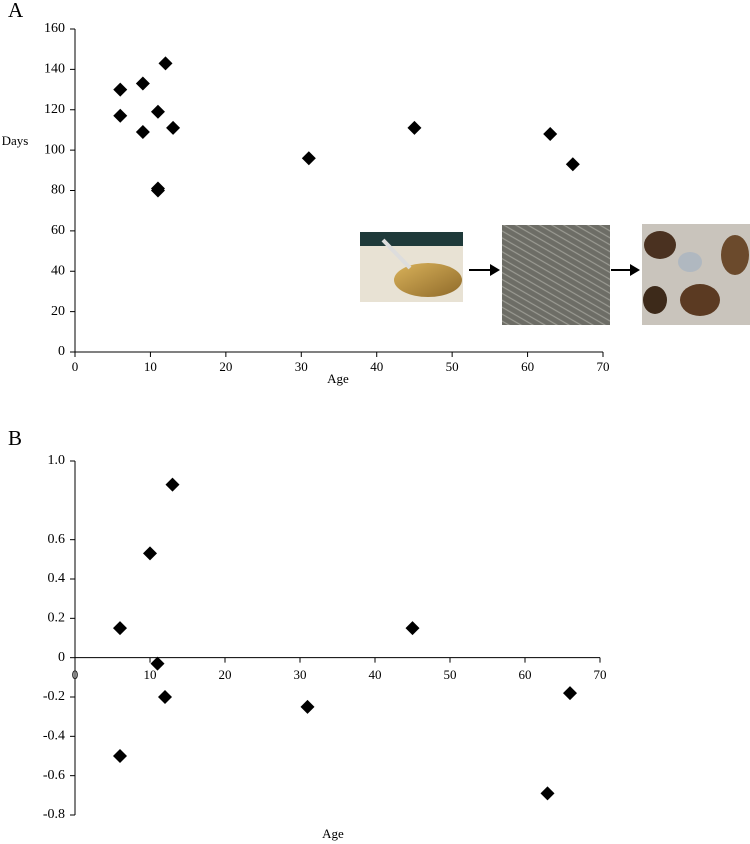 The height and width of the screenshot is (844, 750). I want to click on panel-label: A, so click(16, 11).